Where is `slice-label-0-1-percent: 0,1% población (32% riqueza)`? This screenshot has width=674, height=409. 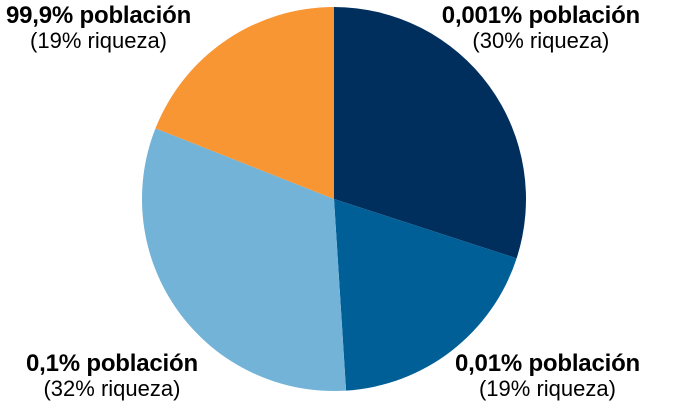 slice-label-0-1-percent: 0,1% población (32% riqueza) is located at coordinates (112, 376).